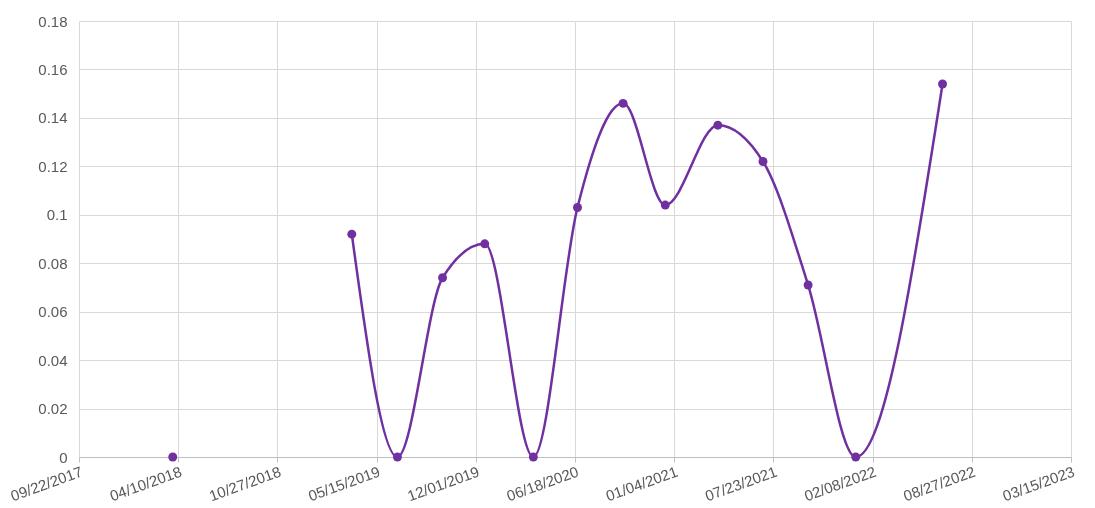 This screenshot has height=508, width=1095. Describe the element at coordinates (53, 360) in the screenshot. I see `y-tick-label: 0.04` at that location.